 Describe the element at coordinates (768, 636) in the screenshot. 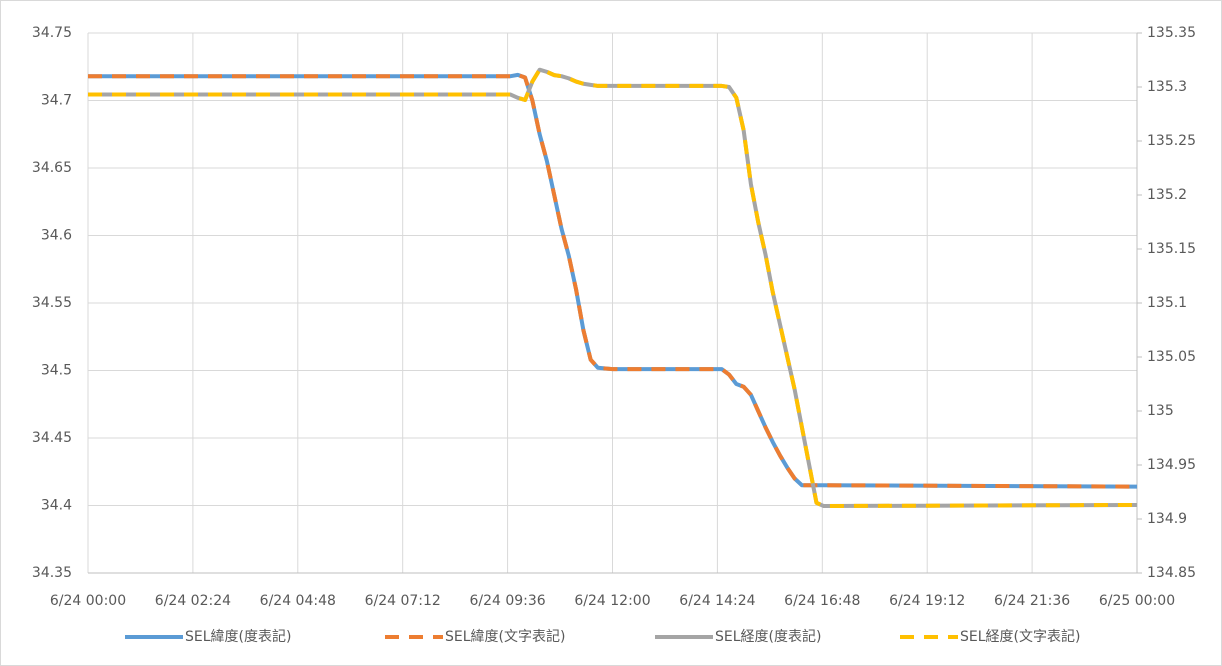

I see `legend-label: SEL経度(度表記)` at that location.